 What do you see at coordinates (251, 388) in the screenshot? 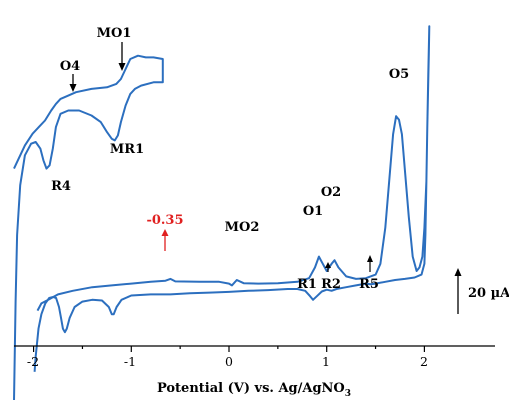
I see `x-axis-title-main: Potential (V) vs. Ag/AgNO` at bounding box center [251, 388].